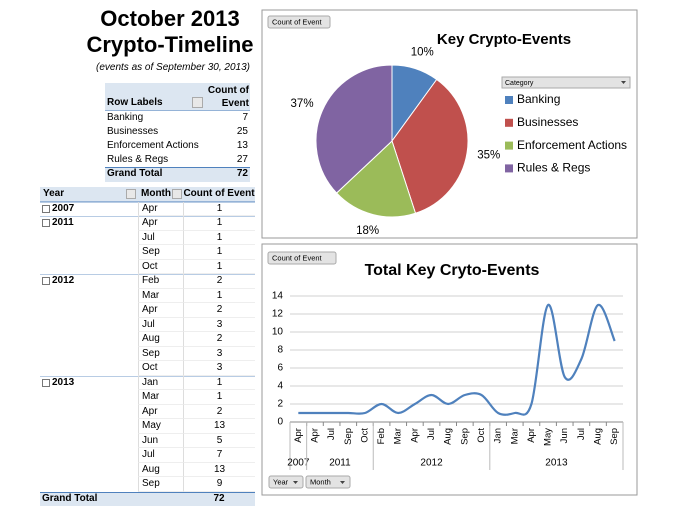 The image size is (675, 506). What do you see at coordinates (133, 131) in the screenshot?
I see `row-label: Businesses` at bounding box center [133, 131].